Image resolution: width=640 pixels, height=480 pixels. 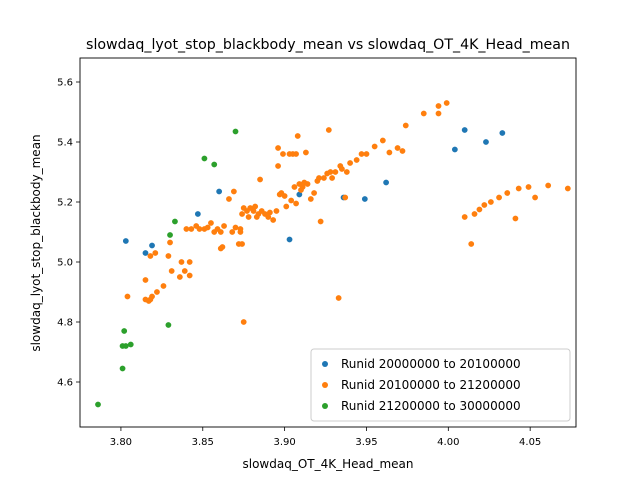 What do you see at coordinates (36, 242) in the screenshot?
I see `y-axis-label: slowdaq_lyot_stop_blackbody_mean` at bounding box center [36, 242].